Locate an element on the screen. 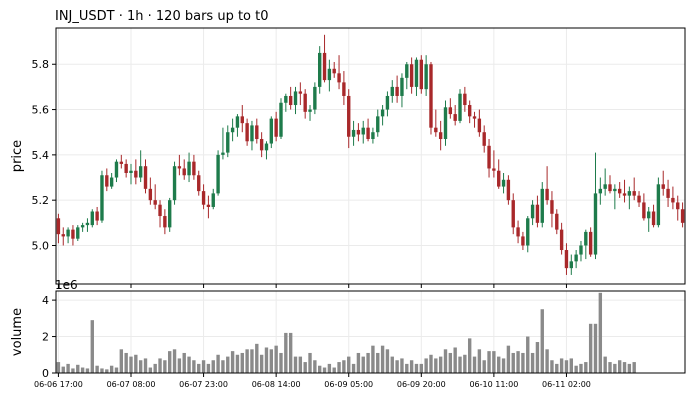  x-tick-label: 06-10 11:00 is located at coordinates (493, 384).